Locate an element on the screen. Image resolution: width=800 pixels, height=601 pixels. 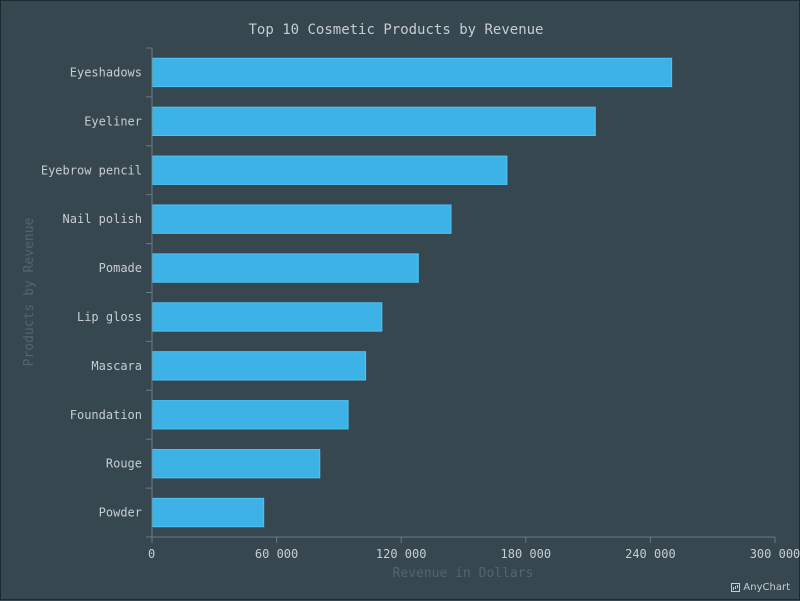
bar-rouge is located at coordinates (236, 463).